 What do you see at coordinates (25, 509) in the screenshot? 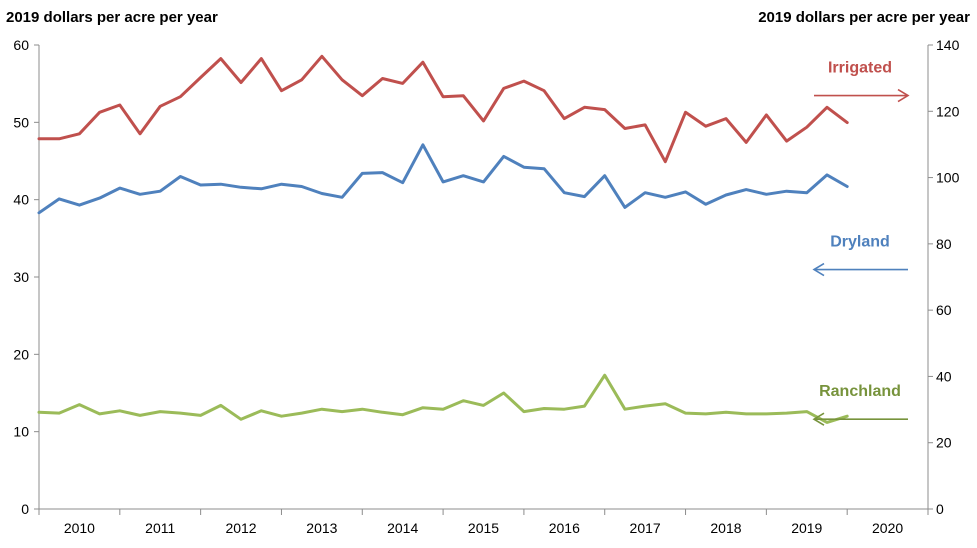
I see `left-tick-label: 0` at bounding box center [25, 509].